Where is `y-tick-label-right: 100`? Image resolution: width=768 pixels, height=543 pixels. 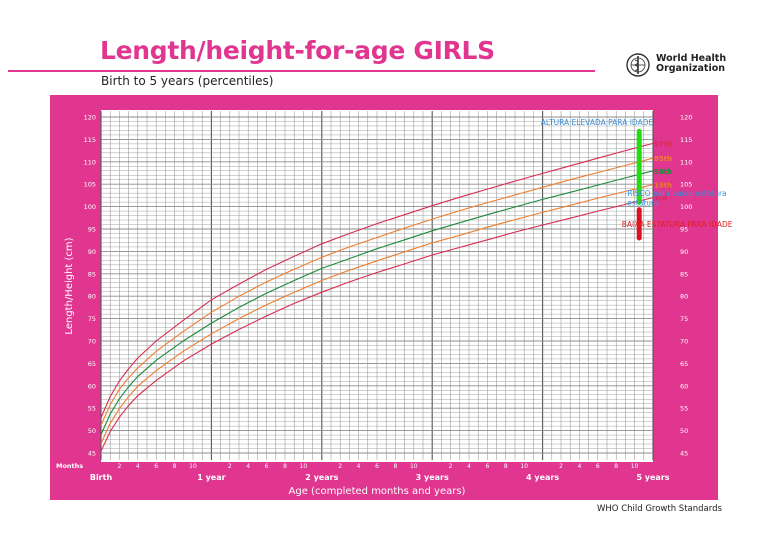
y-tick-label-right: 100 is located at coordinates (686, 207).